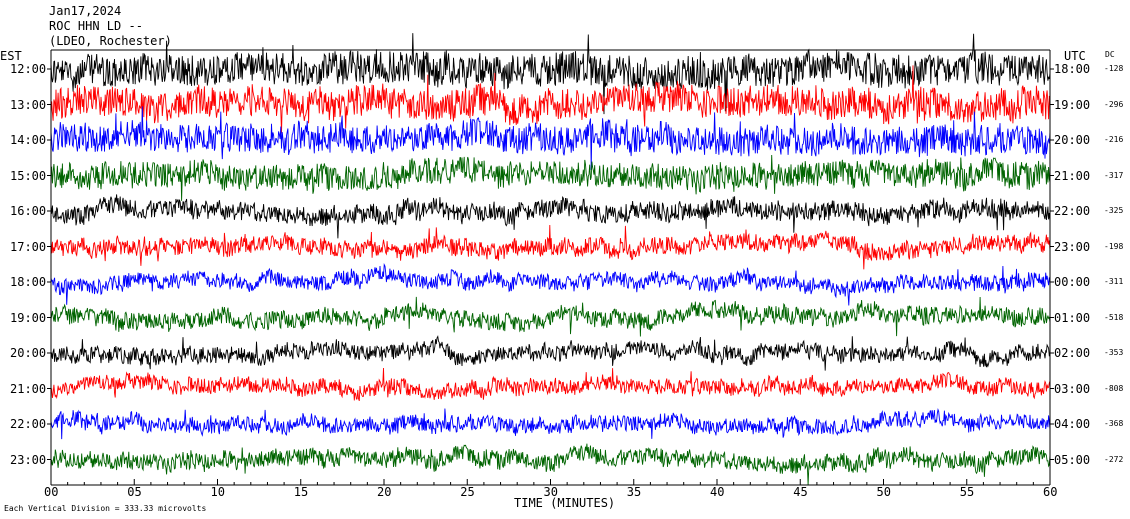 This screenshot has width=1130, height=519. Describe the element at coordinates (565, 503) in the screenshot. I see `x-axis-label: TIME (MINUTES)` at that location.